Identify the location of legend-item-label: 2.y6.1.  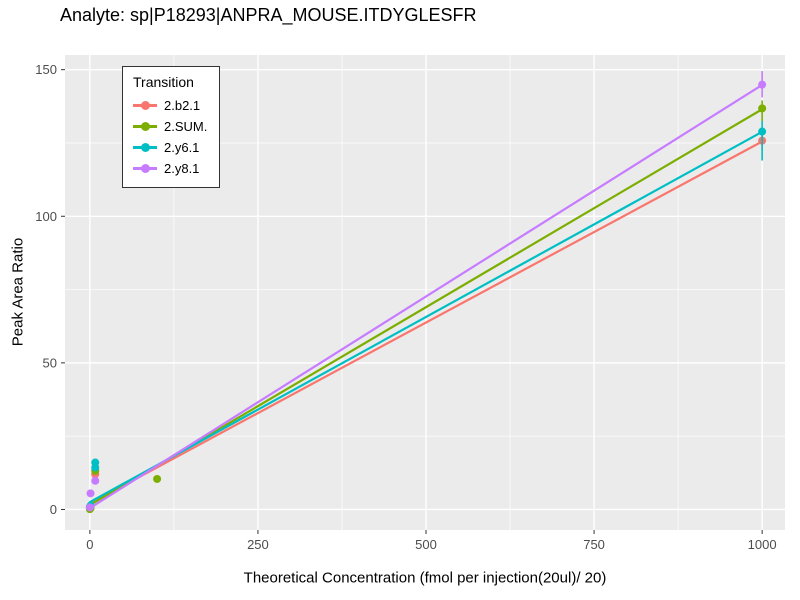
(182, 147).